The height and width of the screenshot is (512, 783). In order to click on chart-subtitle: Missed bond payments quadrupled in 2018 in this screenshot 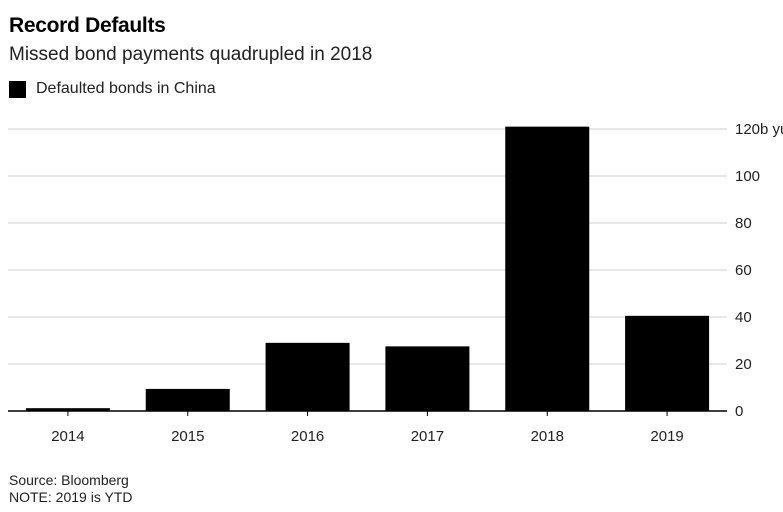, I will do `click(191, 54)`.